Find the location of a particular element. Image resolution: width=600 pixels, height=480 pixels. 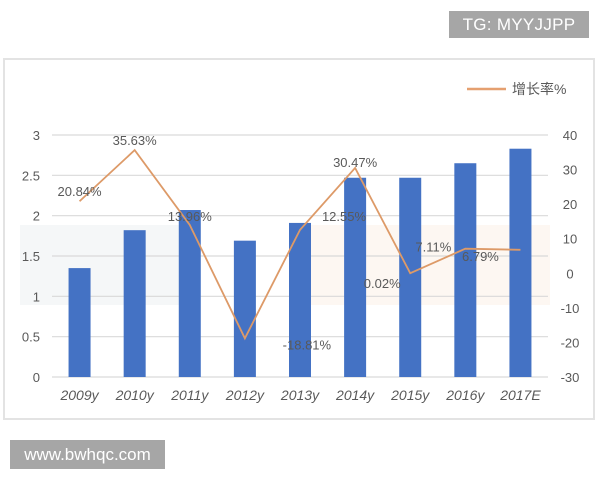

left-axis-tick: 1.5 is located at coordinates (31, 256).